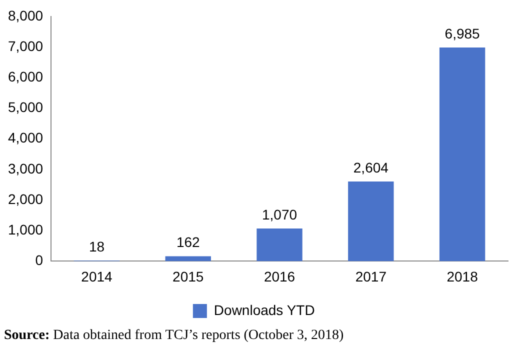  I want to click on source-note: Source: Data obtained from TCJ’s reports (October 3, 2018), so click(174, 336).